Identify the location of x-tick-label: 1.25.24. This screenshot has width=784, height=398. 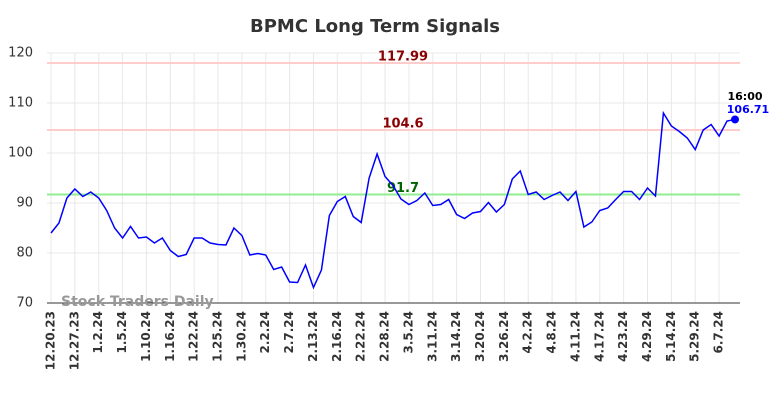
(218, 336).